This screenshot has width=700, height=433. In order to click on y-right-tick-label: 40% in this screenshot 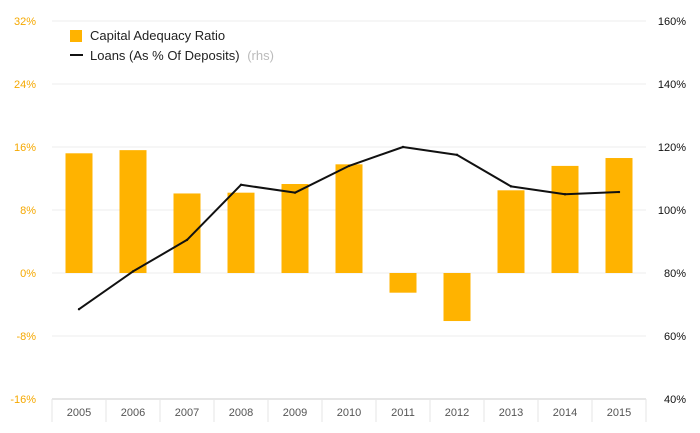, I will do `click(675, 400)`.